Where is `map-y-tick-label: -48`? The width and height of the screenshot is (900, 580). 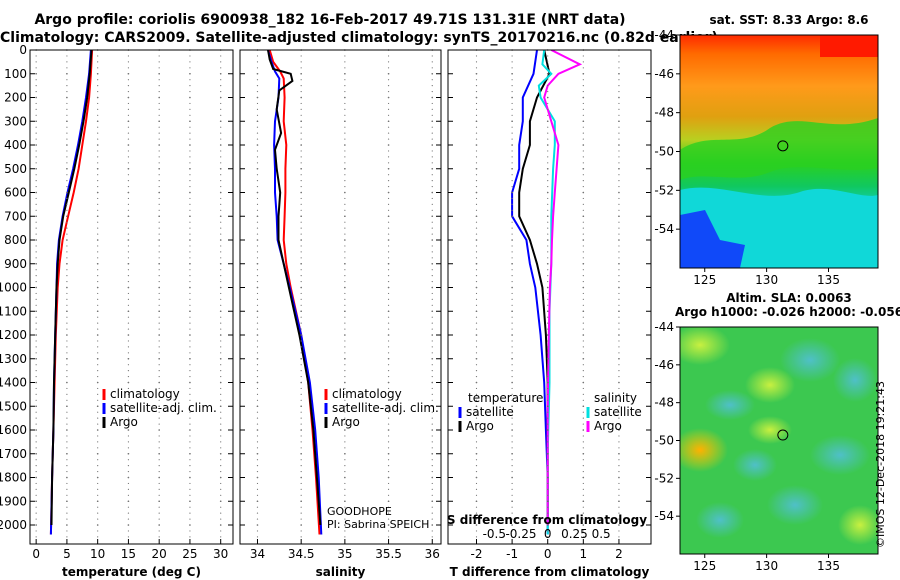
map-y-tick-label: -48 is located at coordinates (664, 113).